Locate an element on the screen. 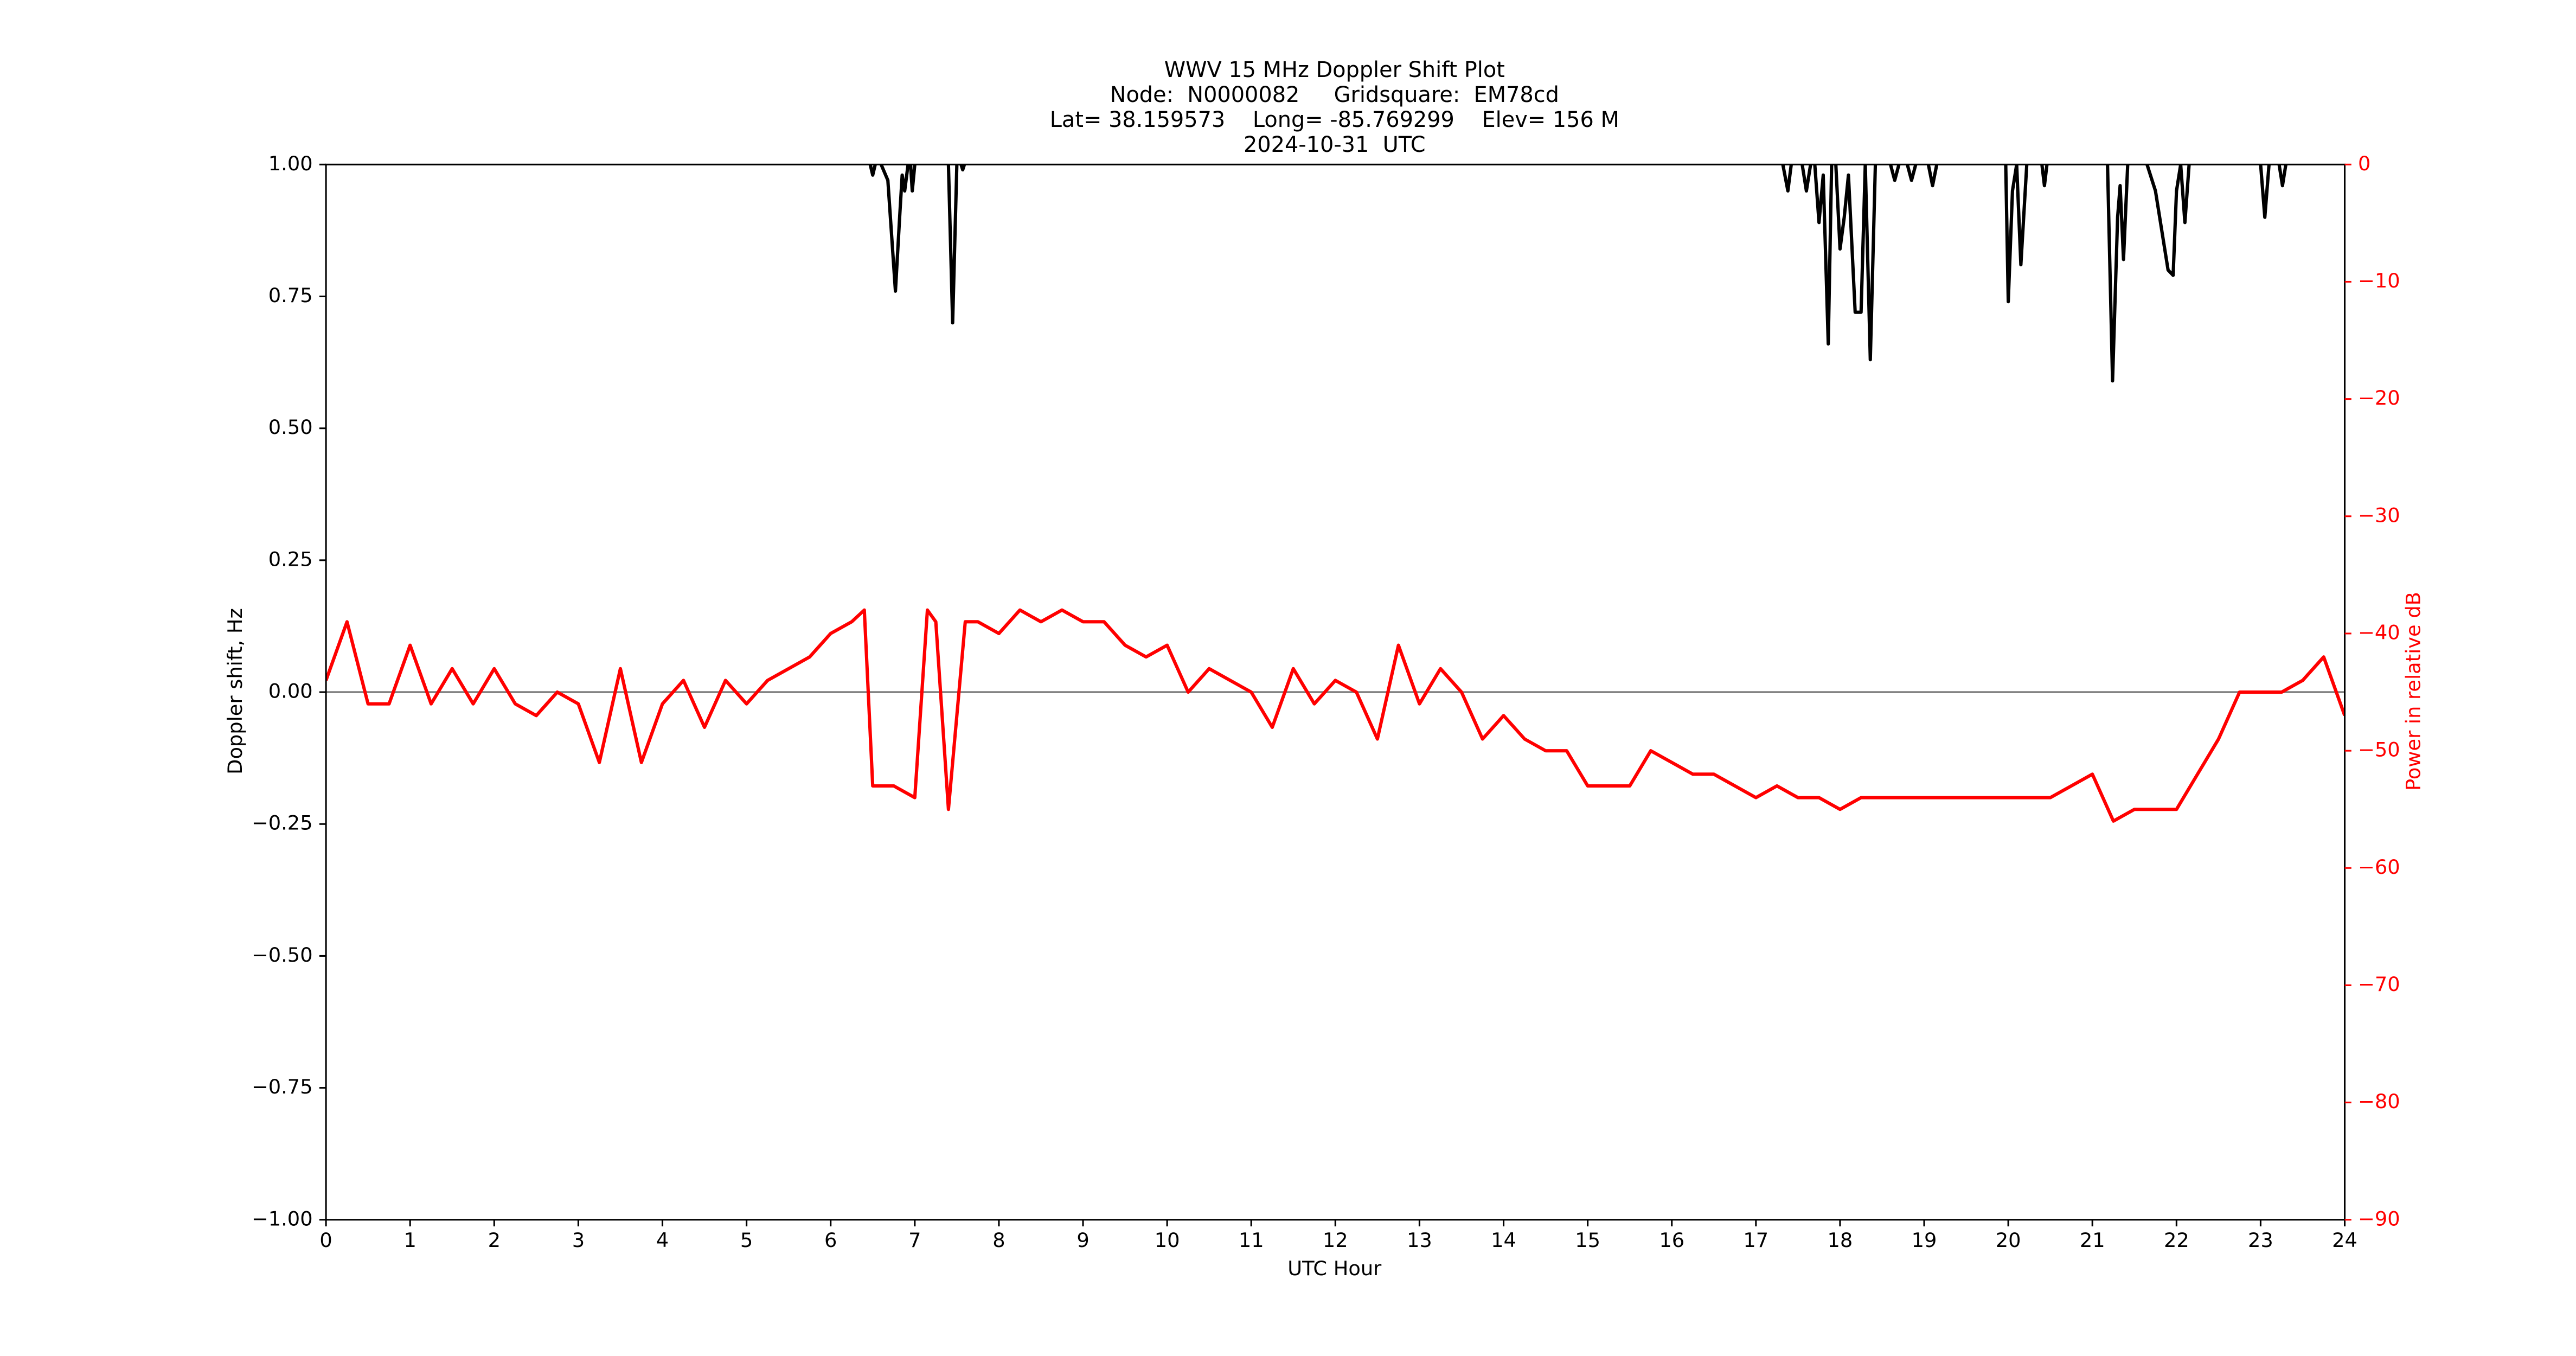  y-tick-label: 0.50 is located at coordinates (290, 427).